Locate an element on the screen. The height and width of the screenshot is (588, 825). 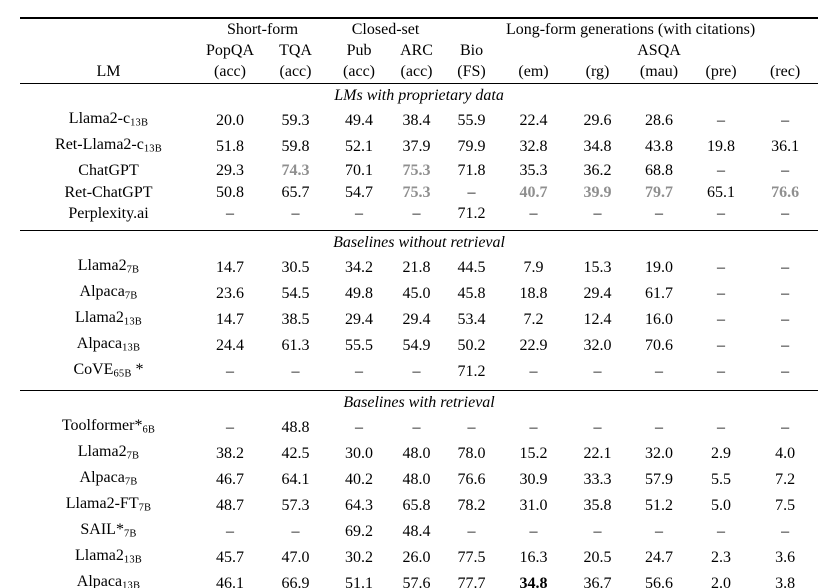
dataset-header: ASQA is located at coordinates (659, 50).